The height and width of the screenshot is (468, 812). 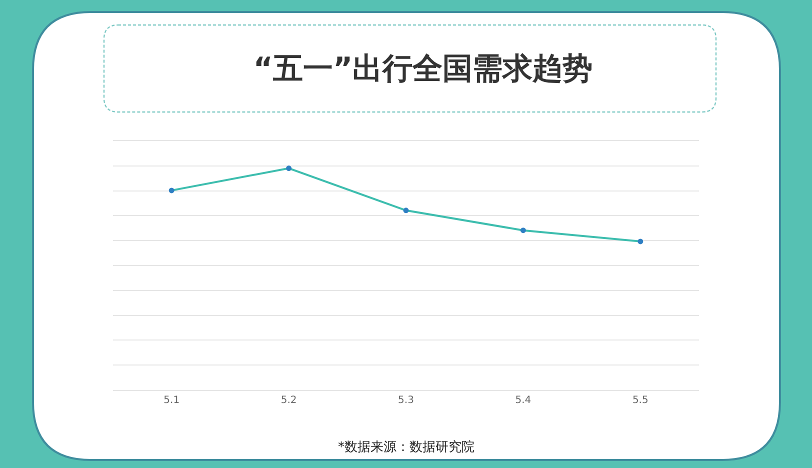 I want to click on x-tick-label: 5.1, so click(x=172, y=400).